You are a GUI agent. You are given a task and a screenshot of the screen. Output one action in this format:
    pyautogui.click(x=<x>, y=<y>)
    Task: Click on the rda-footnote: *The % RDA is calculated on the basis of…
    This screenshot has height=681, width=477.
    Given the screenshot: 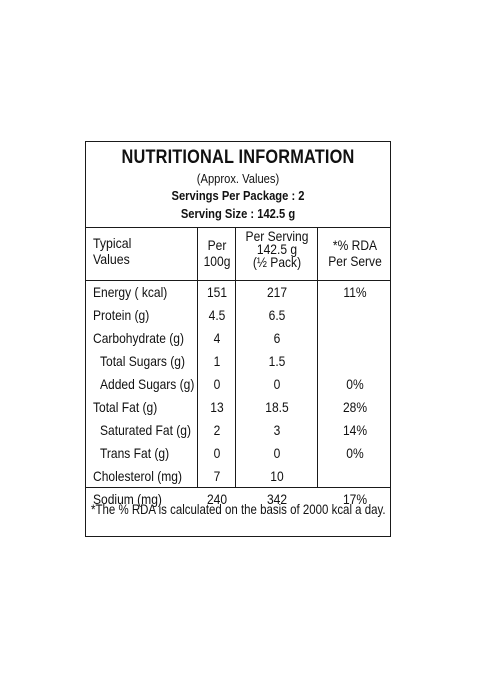 What is the action you would take?
    pyautogui.click(x=238, y=509)
    